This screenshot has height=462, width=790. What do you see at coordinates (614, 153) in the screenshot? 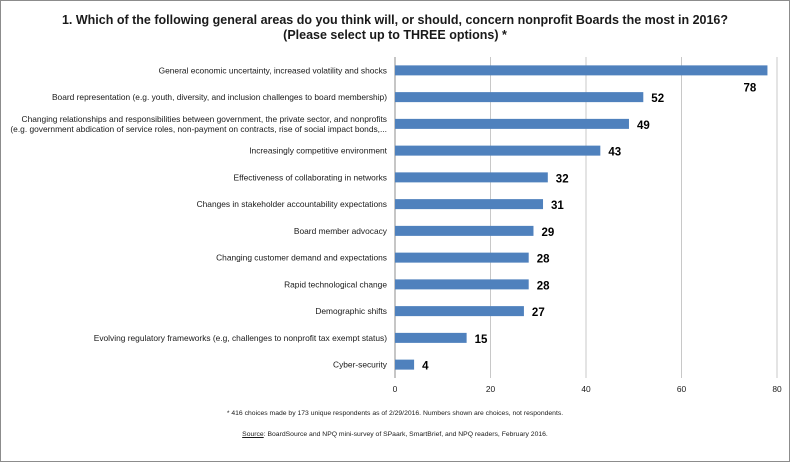
I see `data-label: 43` at bounding box center [614, 153].